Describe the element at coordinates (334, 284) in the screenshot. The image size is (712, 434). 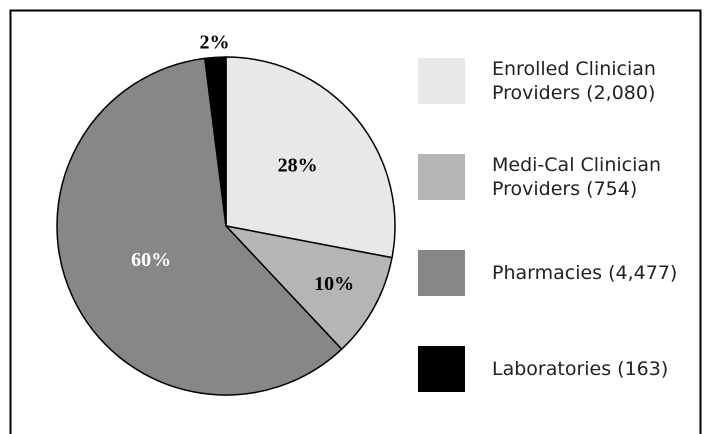
I see `slice-label: 10%` at that location.